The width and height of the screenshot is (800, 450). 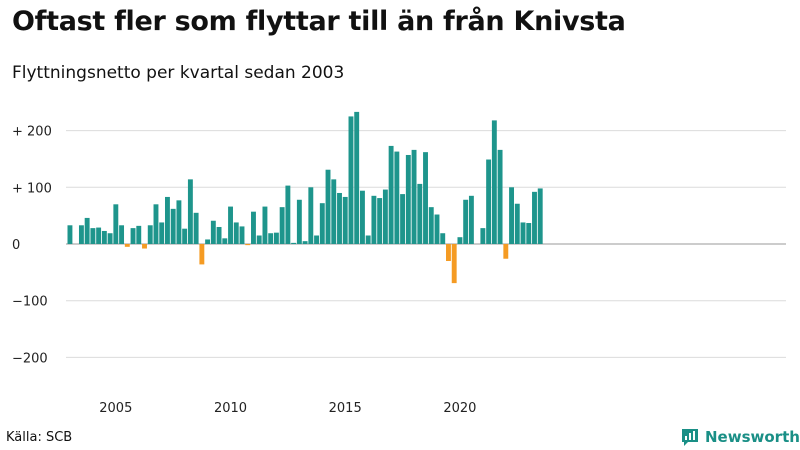 I want to click on source-note: Källa: SCB, so click(x=39, y=437).